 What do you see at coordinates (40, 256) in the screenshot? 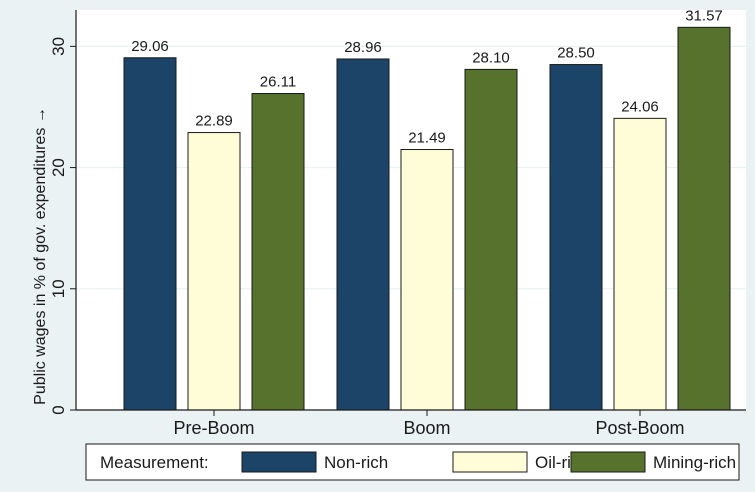
I see `y-axis-title: Public wages in % of gov. expenditures →` at bounding box center [40, 256].